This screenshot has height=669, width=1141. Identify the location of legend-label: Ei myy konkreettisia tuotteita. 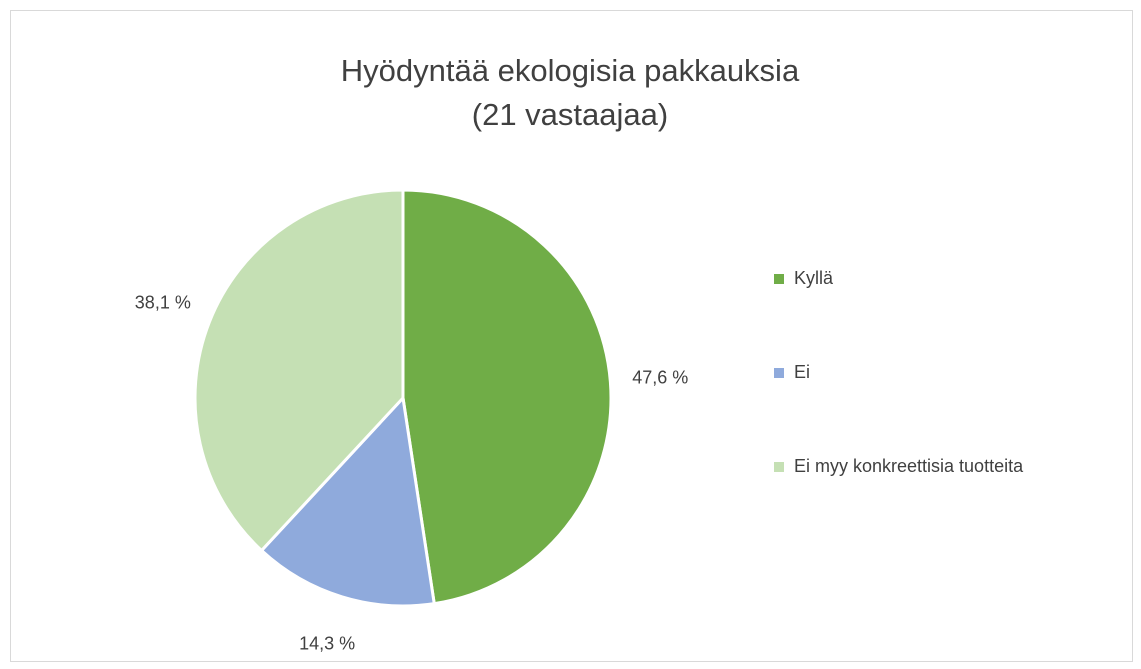
(909, 466).